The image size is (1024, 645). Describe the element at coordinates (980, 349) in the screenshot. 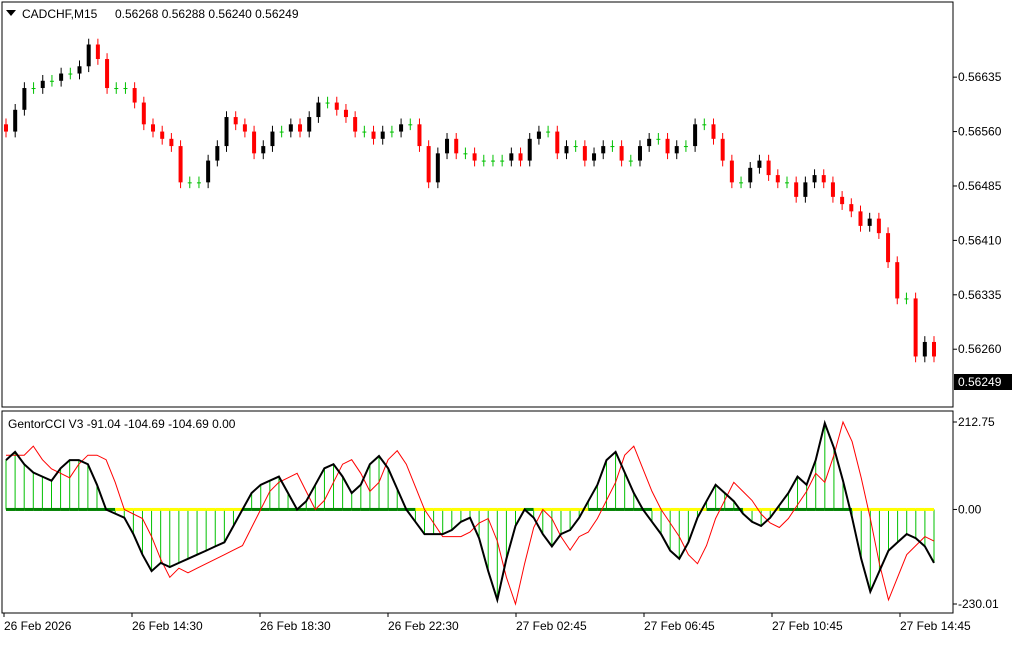

I see `price-tick-label: 0.56260` at that location.